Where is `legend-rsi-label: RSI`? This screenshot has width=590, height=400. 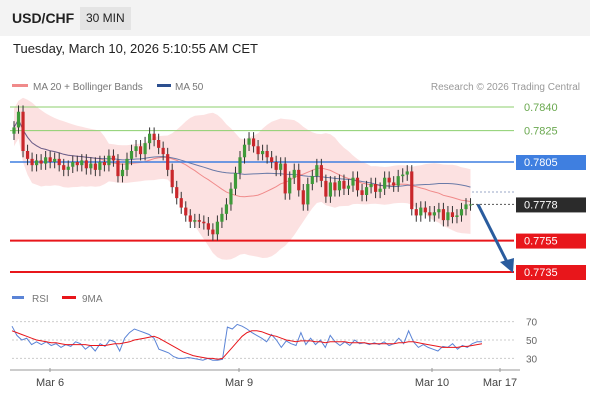
legend-rsi-label: RSI is located at coordinates (40, 299).